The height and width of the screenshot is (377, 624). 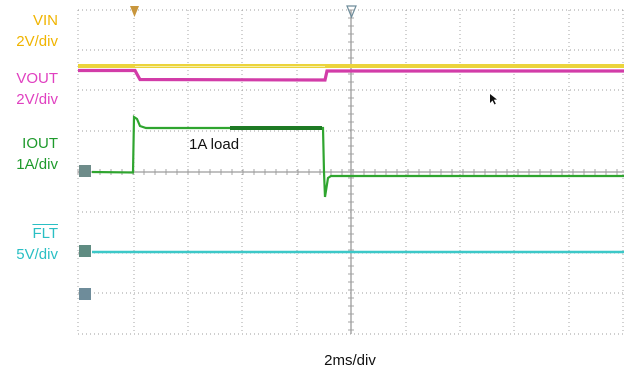 What do you see at coordinates (37, 99) in the screenshot?
I see `vout-scale: 2V/div` at bounding box center [37, 99].